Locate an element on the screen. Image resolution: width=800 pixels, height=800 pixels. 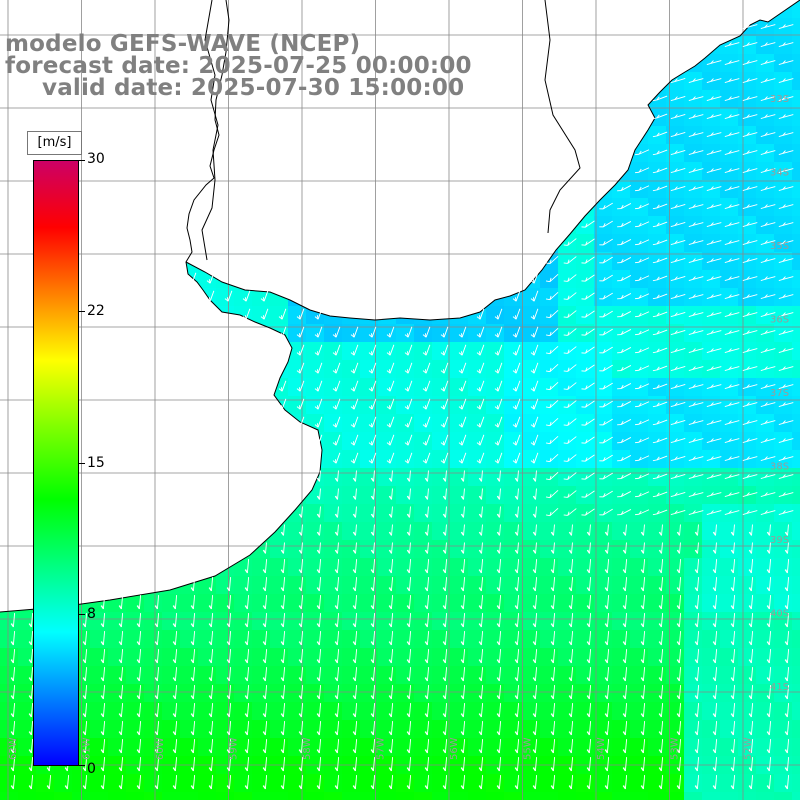
latitude-label: 33S is located at coordinates (779, 99).